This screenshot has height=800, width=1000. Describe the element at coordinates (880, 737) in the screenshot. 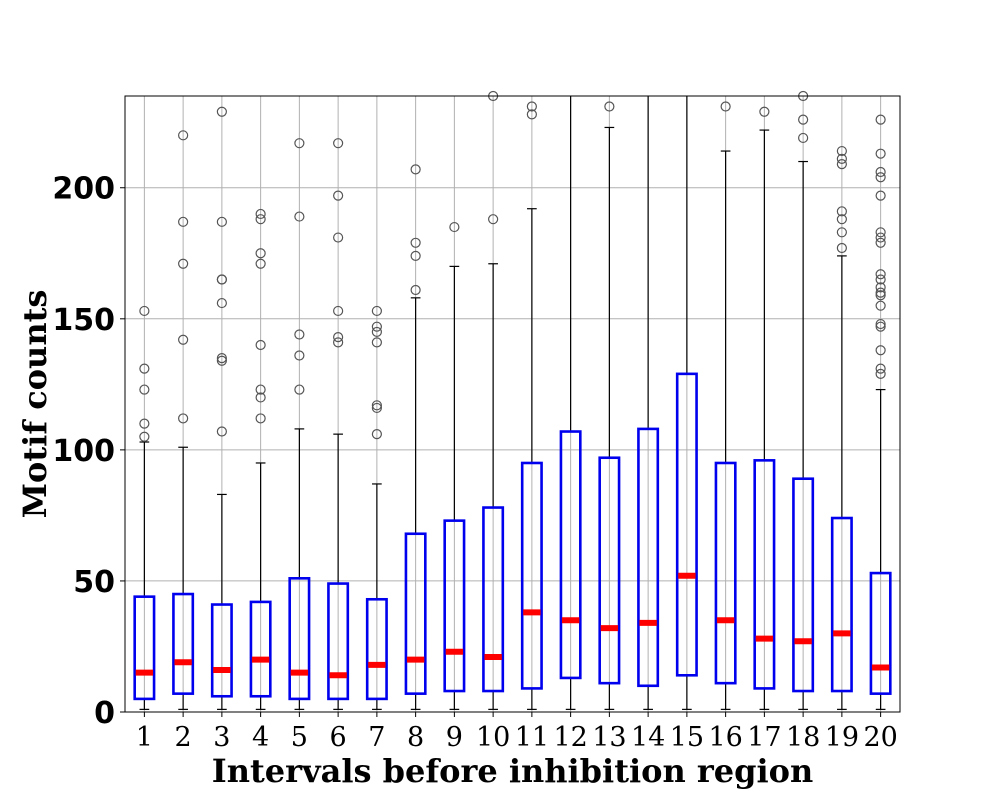

I see `x-tick-label: 20` at that location.